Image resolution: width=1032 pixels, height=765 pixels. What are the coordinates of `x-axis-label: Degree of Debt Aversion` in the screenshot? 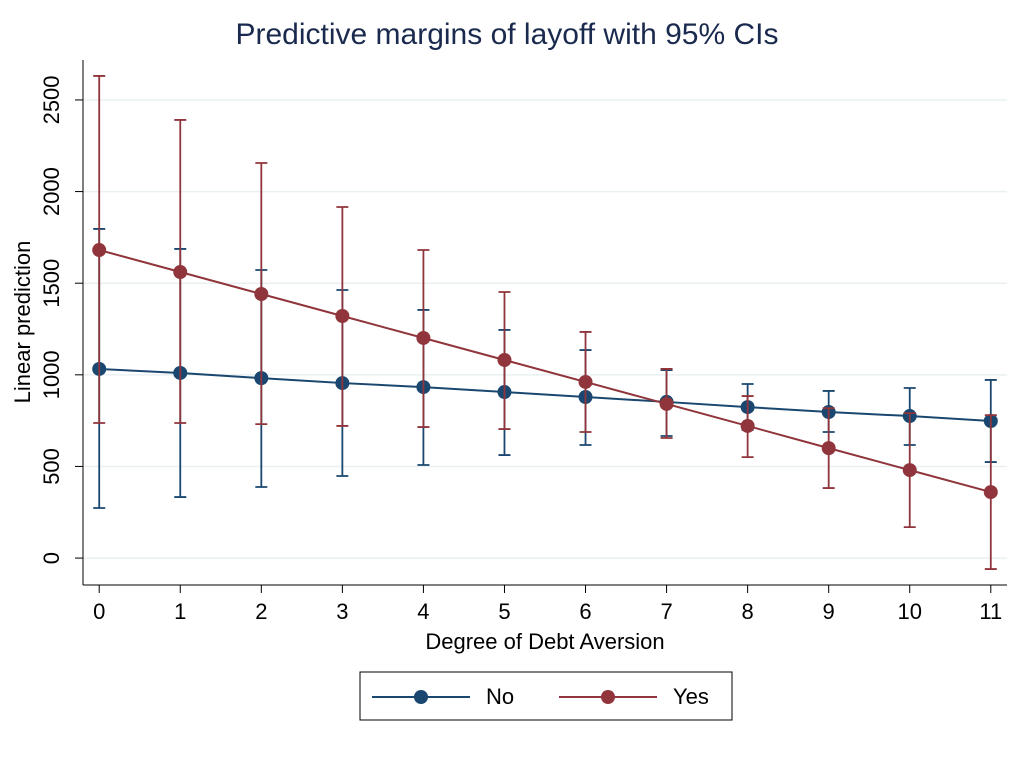 It's located at (544, 641).